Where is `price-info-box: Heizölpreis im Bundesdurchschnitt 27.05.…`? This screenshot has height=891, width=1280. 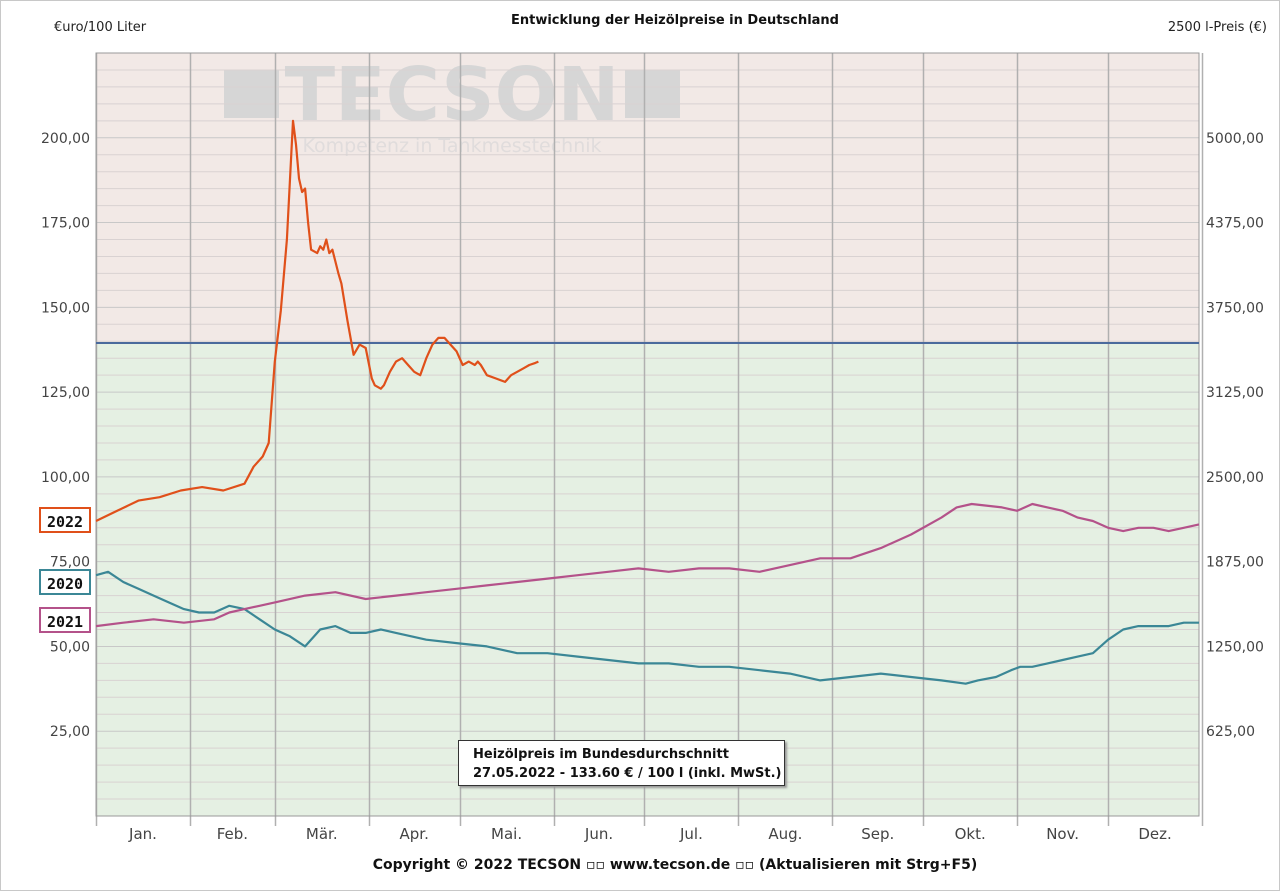
price-info-box: Heizölpreis im Bundesdurchschnitt 27.05.… is located at coordinates (621, 763).